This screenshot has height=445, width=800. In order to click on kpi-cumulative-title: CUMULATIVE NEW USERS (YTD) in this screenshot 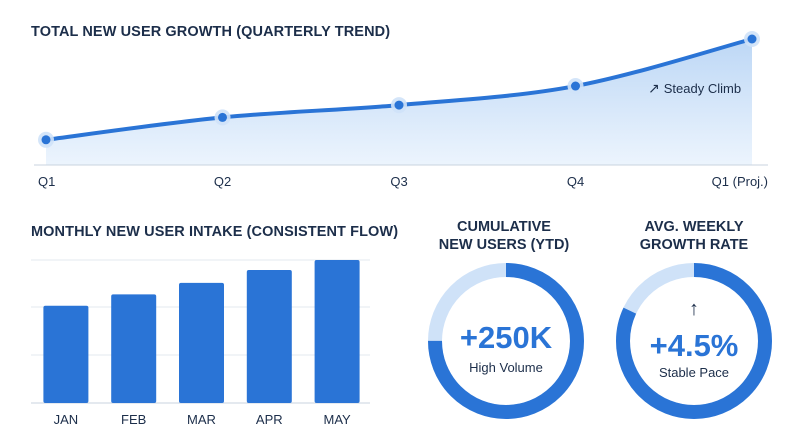, I will do `click(504, 236)`.